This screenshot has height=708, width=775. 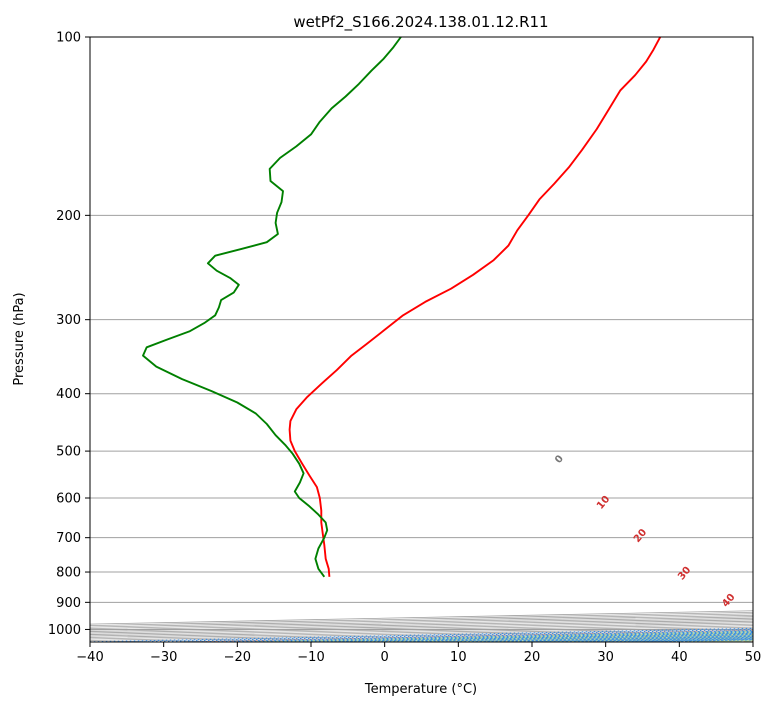 What do you see at coordinates (420, 689) in the screenshot?
I see `x-axis-label: Temperature (°C)` at bounding box center [420, 689].